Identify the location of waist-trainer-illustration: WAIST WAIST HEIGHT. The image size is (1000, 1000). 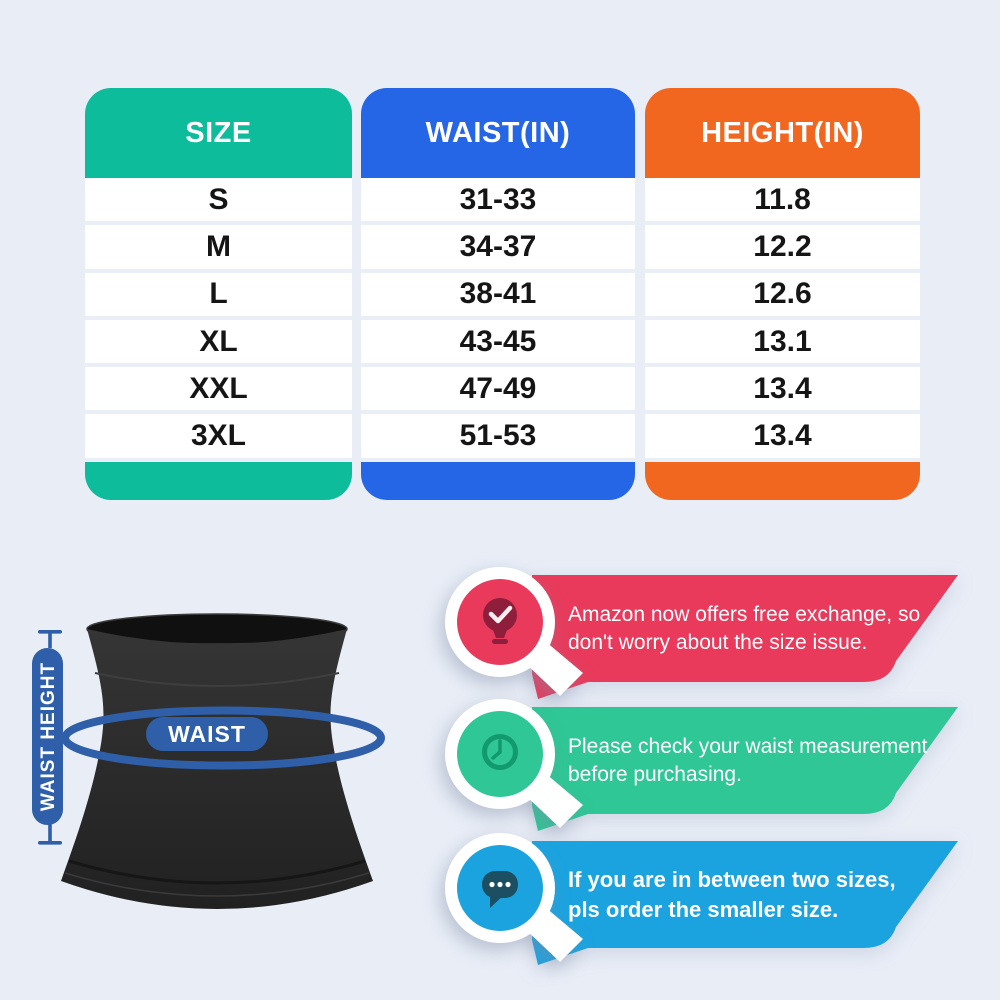
(208, 761).